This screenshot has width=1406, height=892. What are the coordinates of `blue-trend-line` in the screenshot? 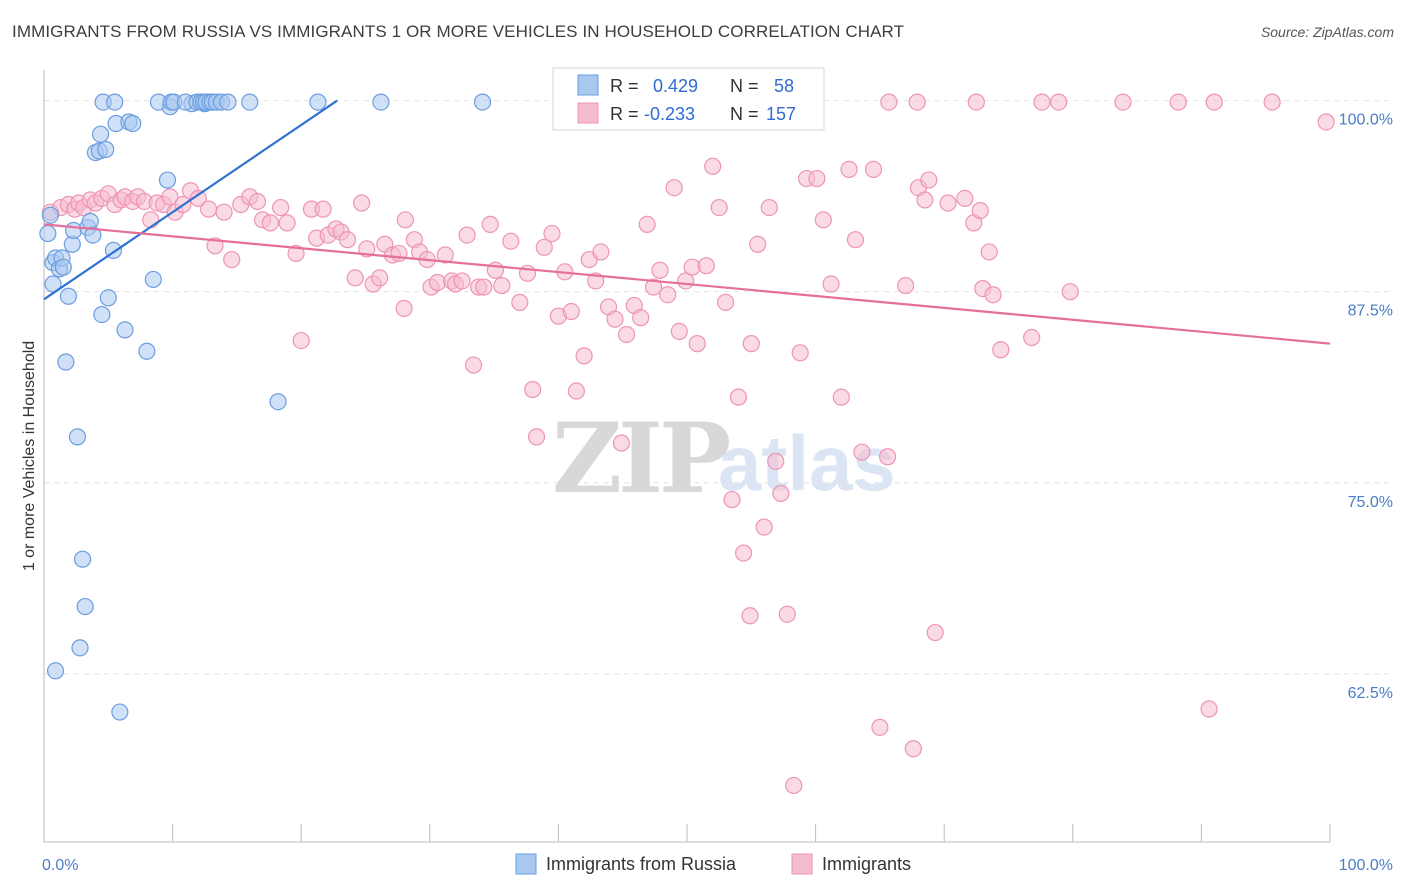 It's located at (190, 200).